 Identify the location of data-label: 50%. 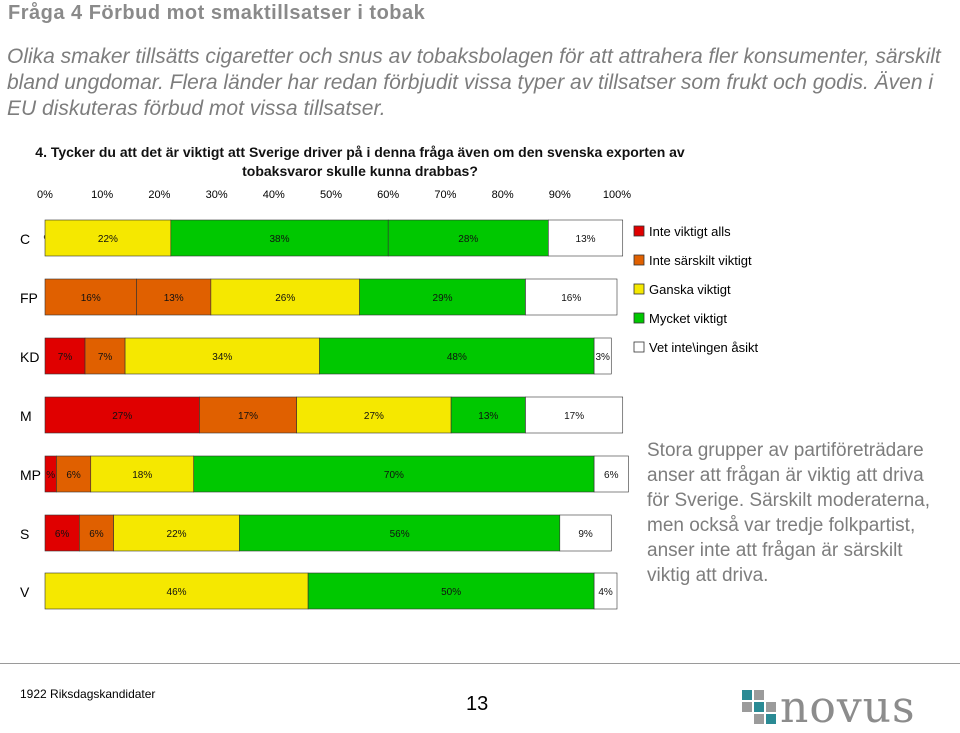
(451, 592).